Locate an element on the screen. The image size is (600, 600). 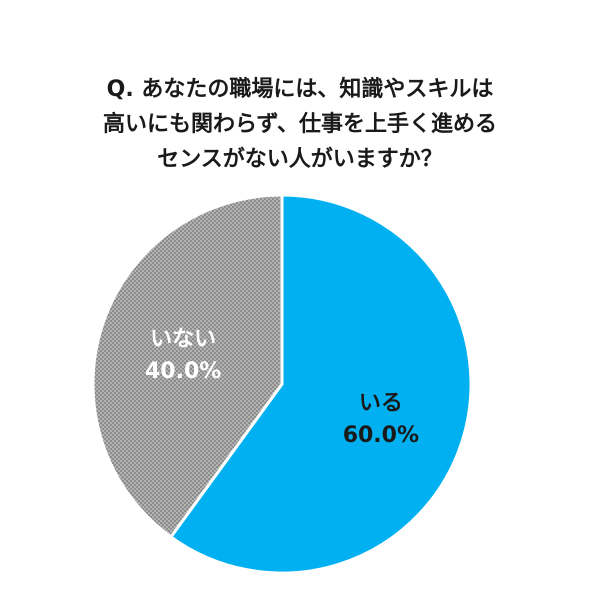
slice-value-2: 40.0% is located at coordinates (183, 371).